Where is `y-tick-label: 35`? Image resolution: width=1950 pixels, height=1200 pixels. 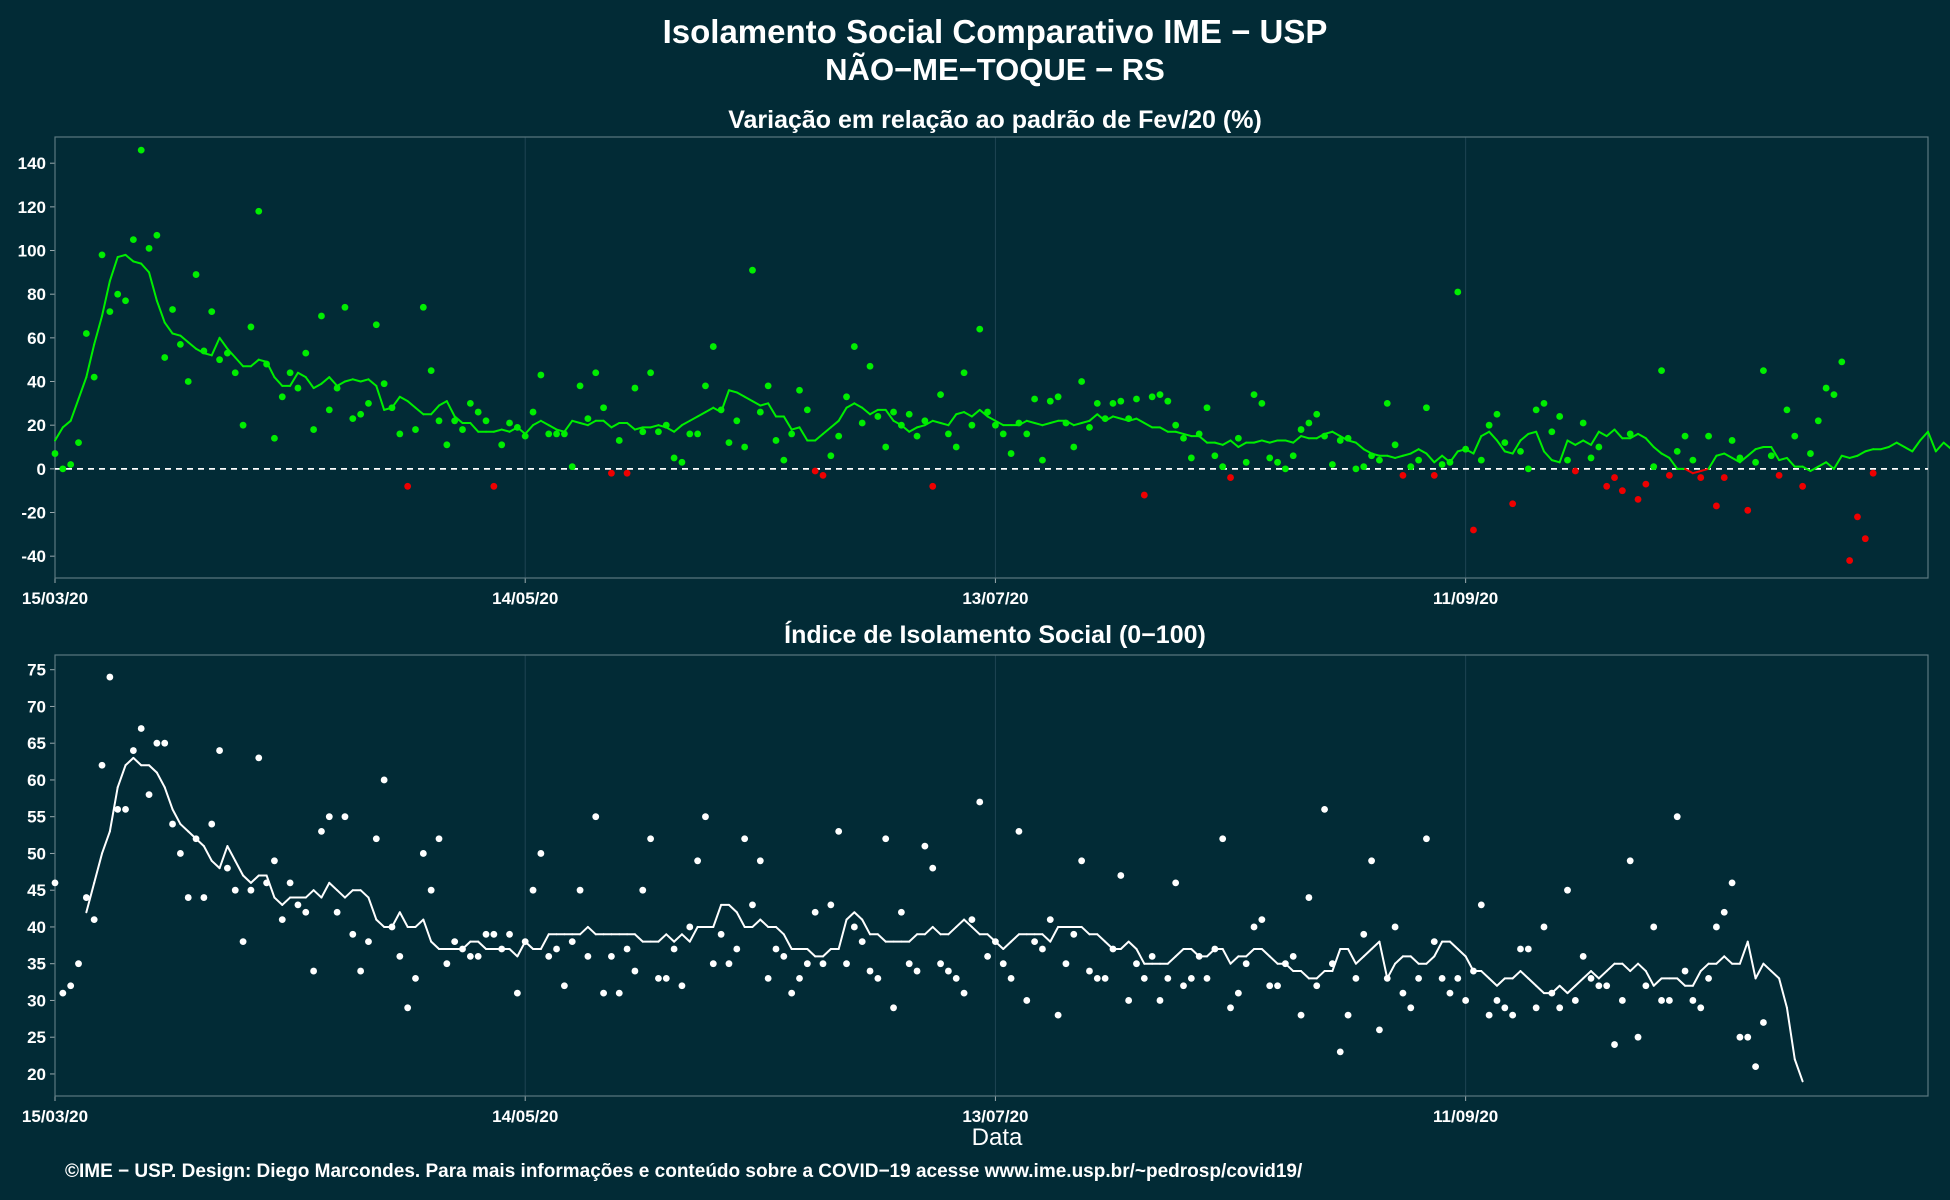
y-tick-label: 35 is located at coordinates (36, 964).